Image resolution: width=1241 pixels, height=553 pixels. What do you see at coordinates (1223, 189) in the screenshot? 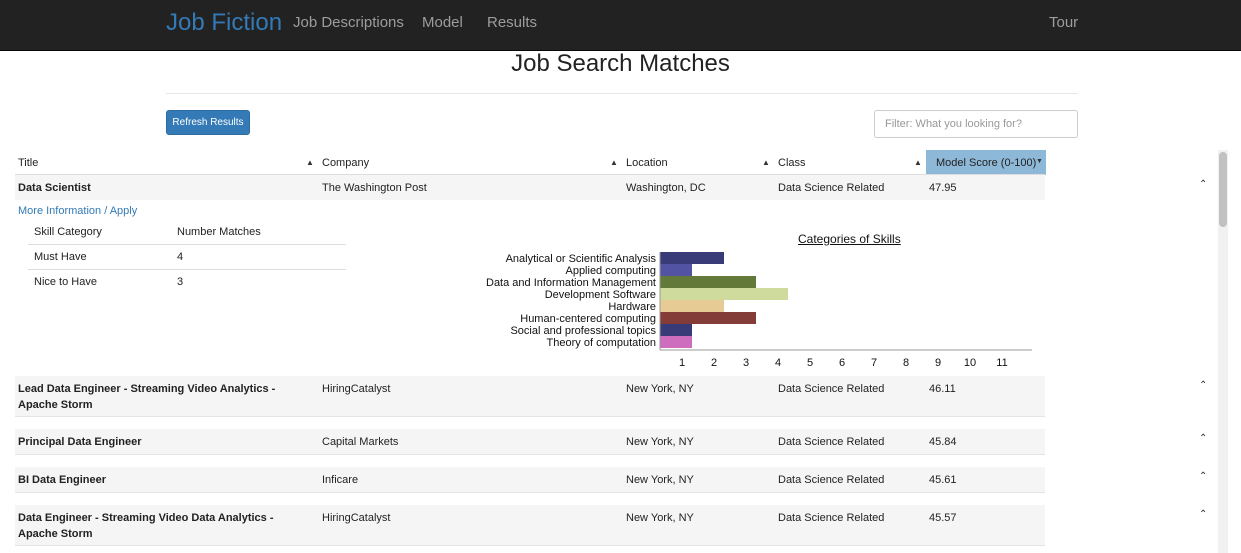
I see `scrollbar-thumb` at bounding box center [1223, 189].